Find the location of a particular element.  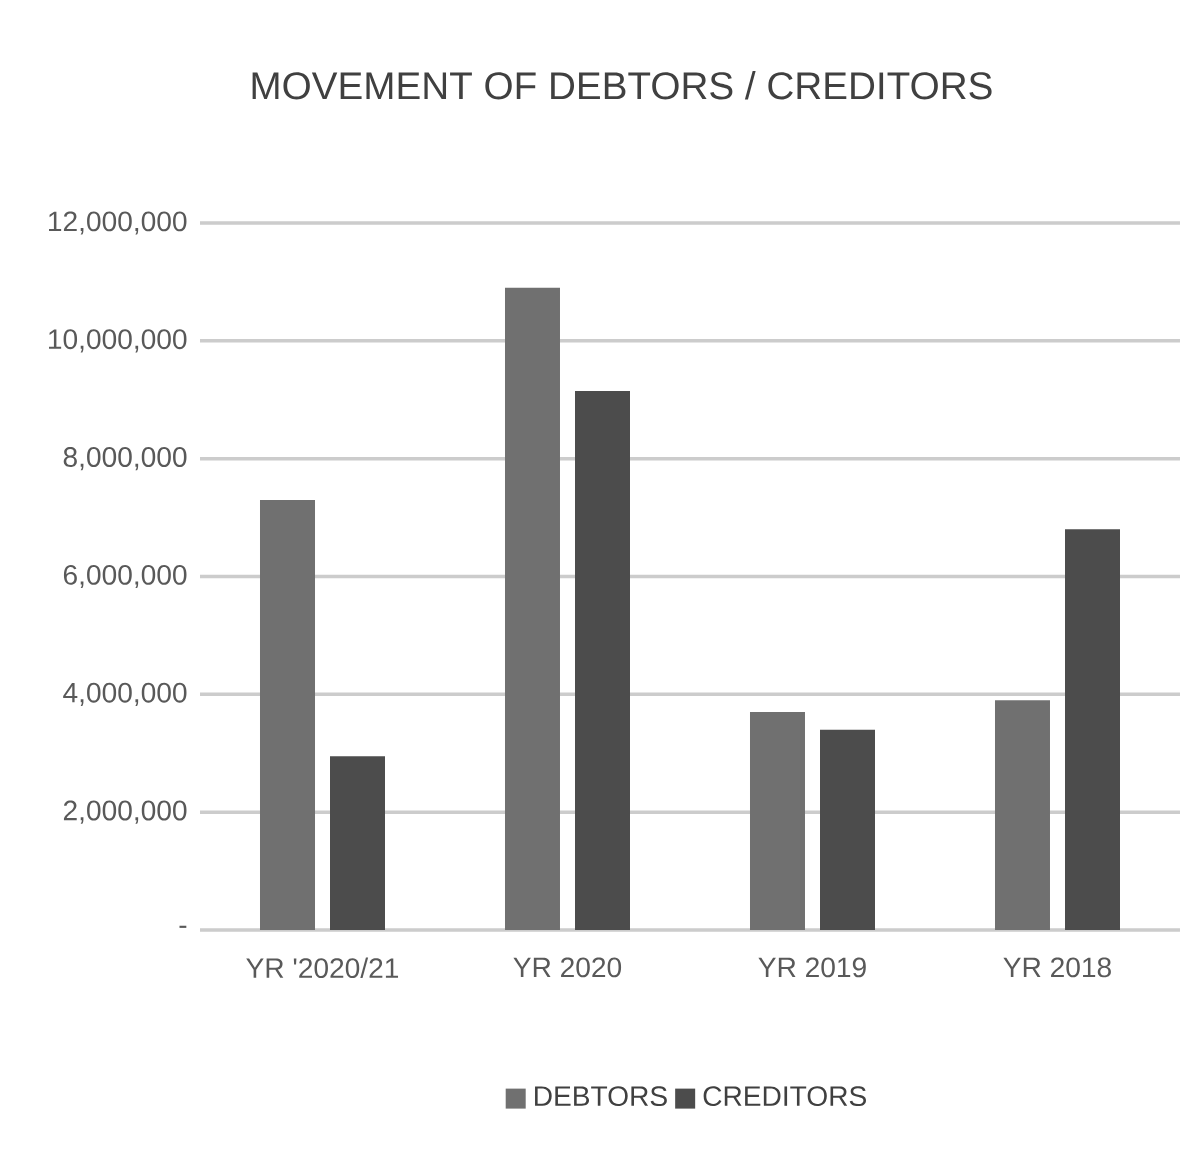

legend-label: CREDITORS is located at coordinates (784, 1096).